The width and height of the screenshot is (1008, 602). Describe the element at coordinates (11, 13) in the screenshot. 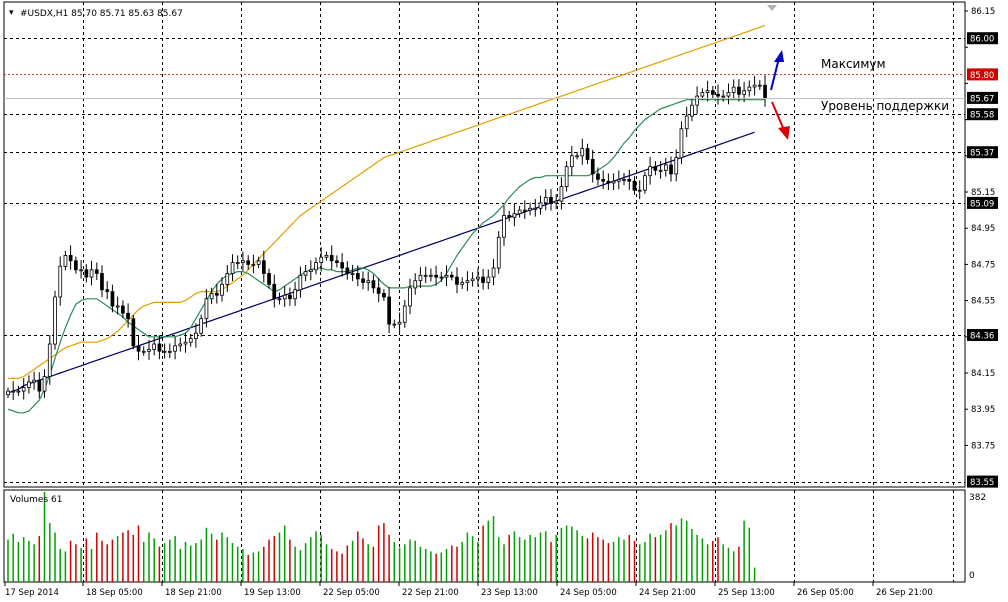

I see `menu-arrow-icon: ▾` at that location.